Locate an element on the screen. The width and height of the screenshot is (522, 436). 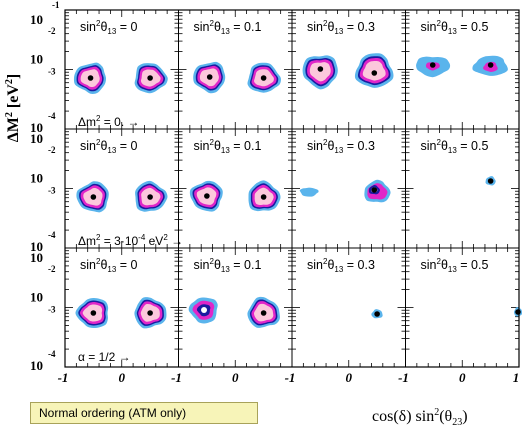
row-annotation: Δm2 = 0. → is located at coordinates (109, 121).